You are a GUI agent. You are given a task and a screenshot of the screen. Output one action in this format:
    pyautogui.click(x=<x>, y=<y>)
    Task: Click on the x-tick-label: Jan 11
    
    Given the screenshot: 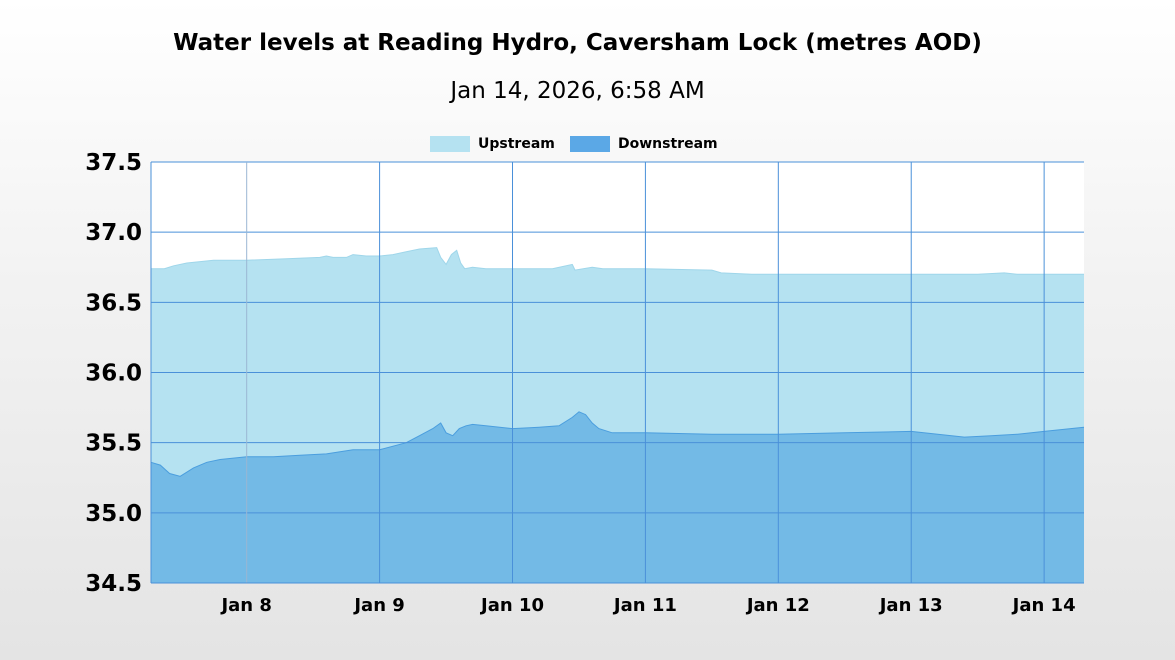 What is the action you would take?
    pyautogui.click(x=644, y=605)
    